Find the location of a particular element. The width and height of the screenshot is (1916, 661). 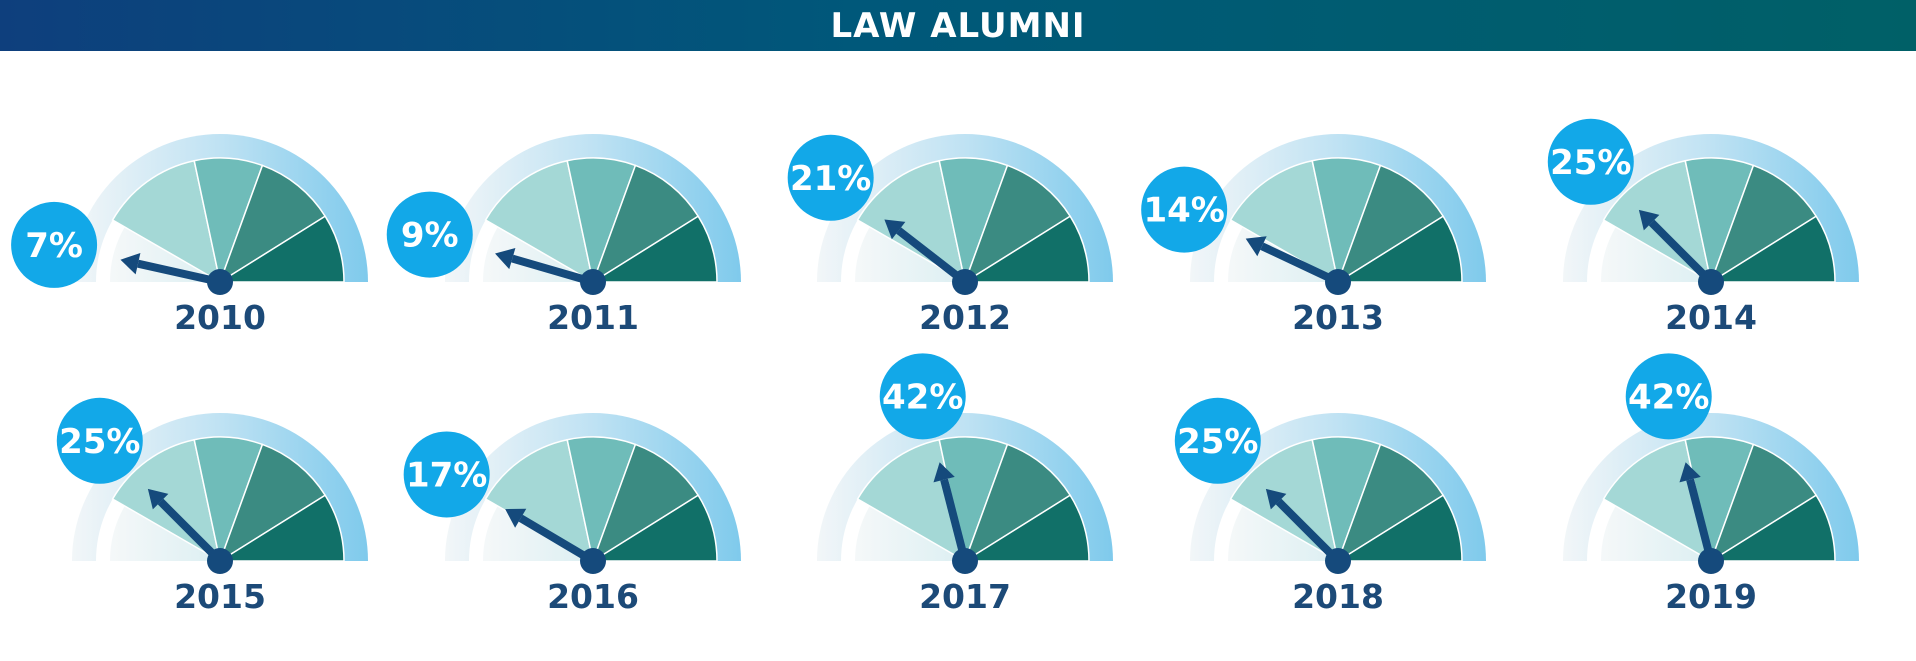

gauge-2019: 42% 2019 is located at coordinates (1711, 484).